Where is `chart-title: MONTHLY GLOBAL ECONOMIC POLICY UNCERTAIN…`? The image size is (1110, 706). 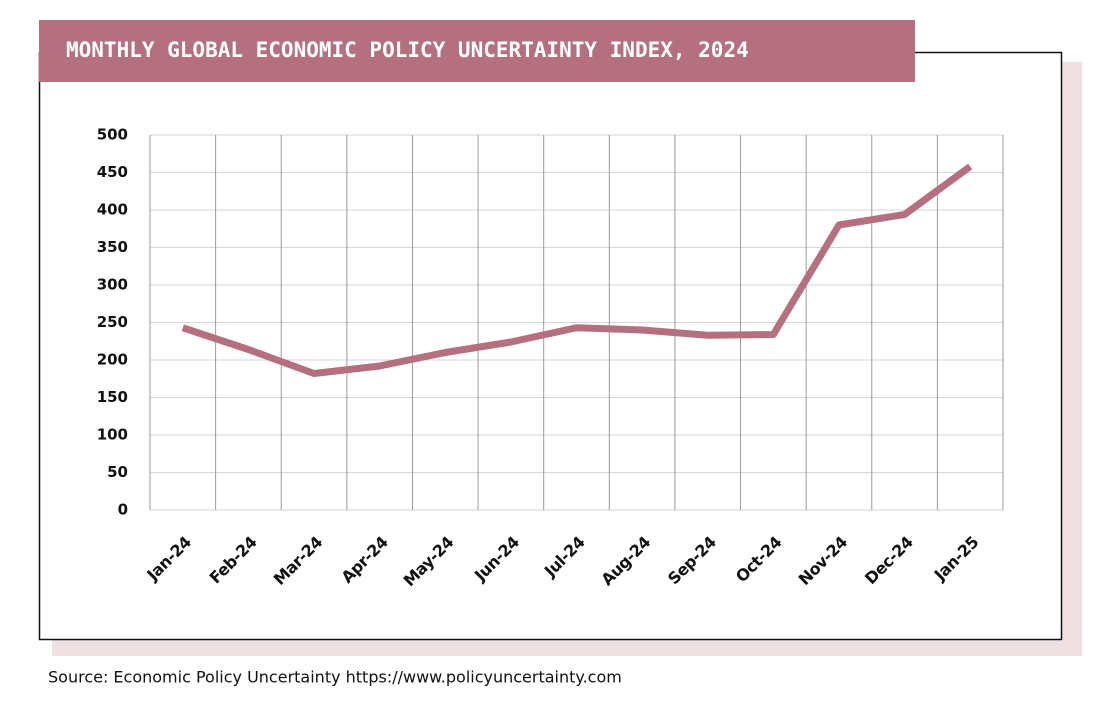
chart-title: MONTHLY GLOBAL ECONOMIC POLICY UNCERTAIN… is located at coordinates (407, 50).